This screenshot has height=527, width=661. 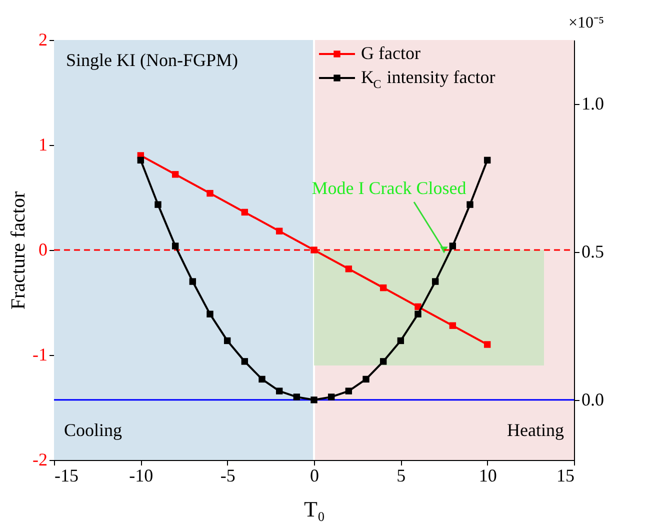 What do you see at coordinates (19, 250) in the screenshot?
I see `y-axis-title: Fracture factor` at bounding box center [19, 250].